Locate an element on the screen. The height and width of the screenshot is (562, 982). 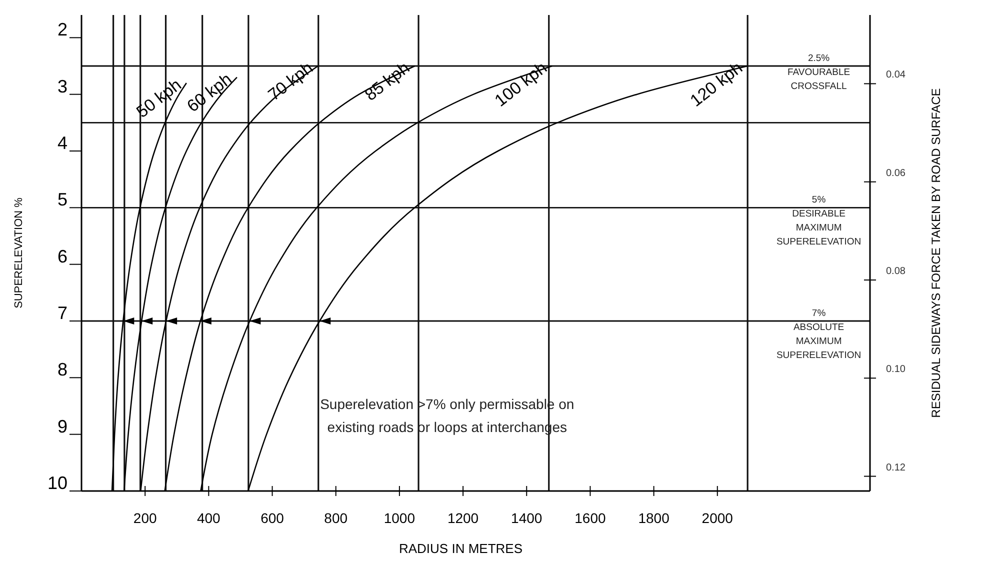
text: 60 kph is located at coordinates (210, 93).